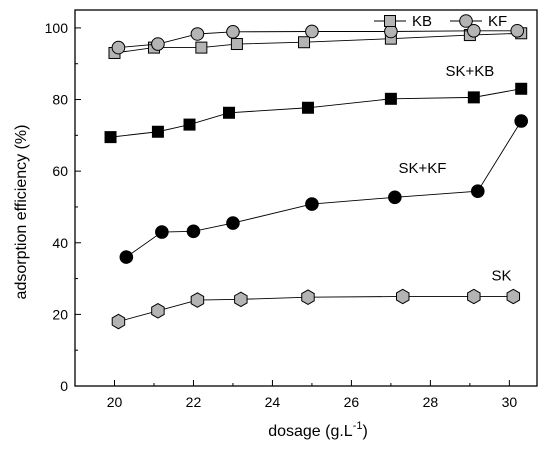 The height and width of the screenshot is (450, 550). What do you see at coordinates (64, 386) in the screenshot?
I see `y-tick-label: 0` at bounding box center [64, 386].